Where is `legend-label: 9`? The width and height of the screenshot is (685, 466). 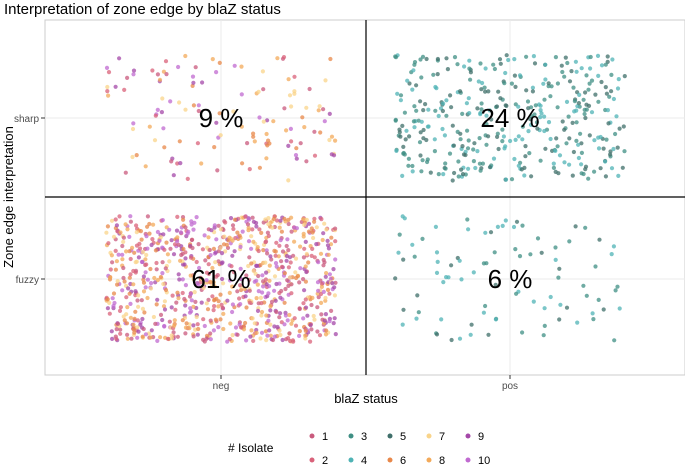
legend-label: 9 is located at coordinates (481, 437).